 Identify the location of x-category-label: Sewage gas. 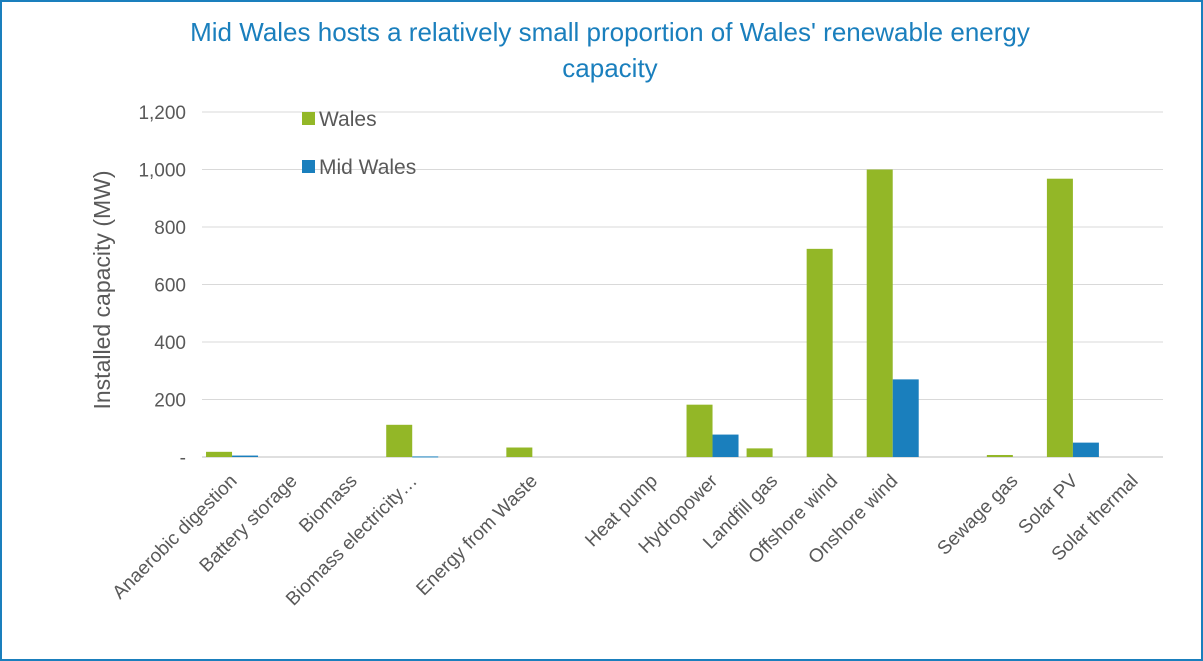
(978, 515).